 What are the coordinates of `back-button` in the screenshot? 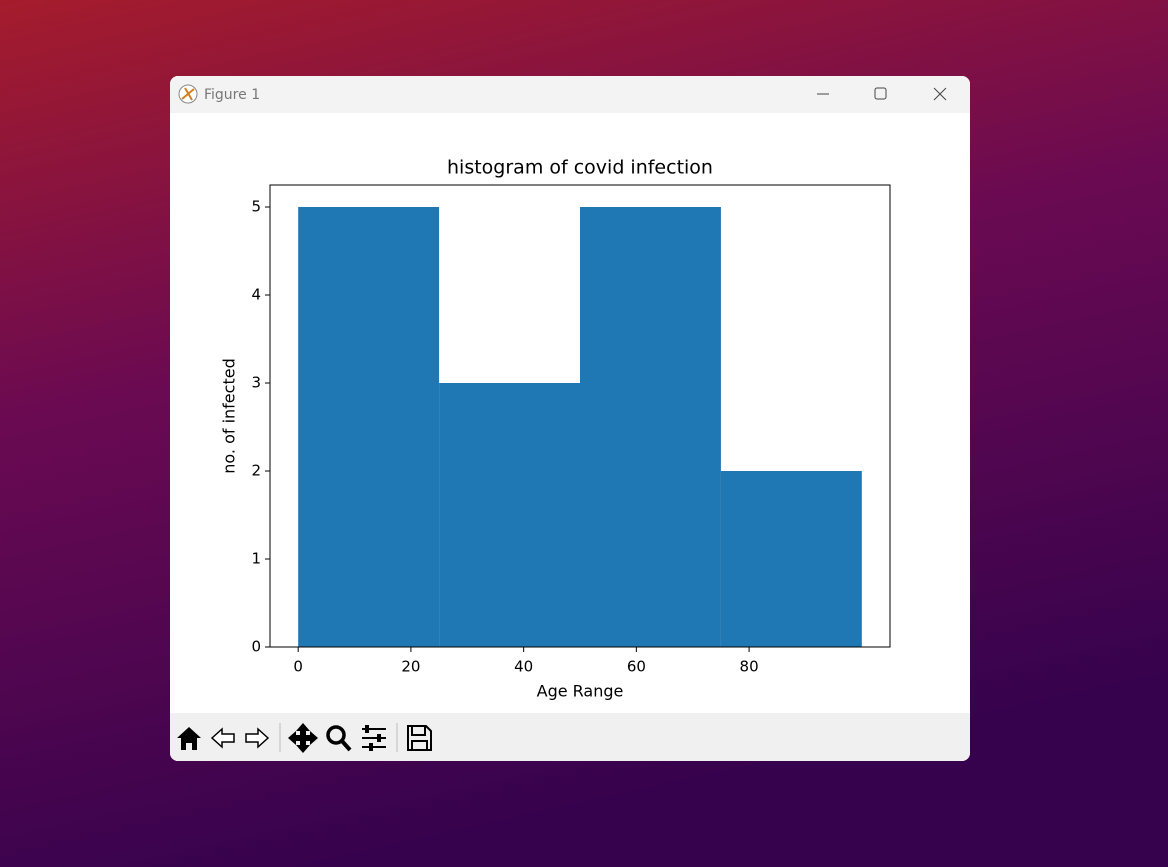 It's located at (222, 738).